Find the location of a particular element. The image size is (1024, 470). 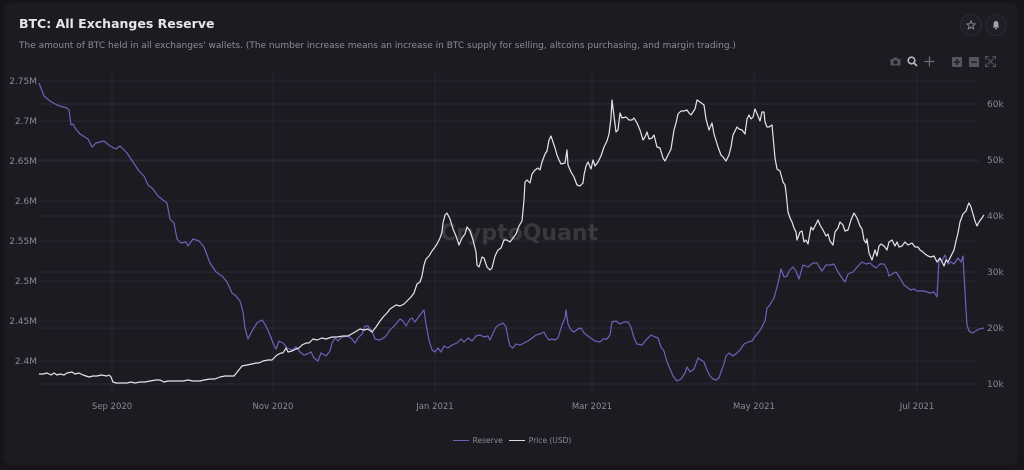

svg-text: 2.45M is located at coordinates (23, 322).